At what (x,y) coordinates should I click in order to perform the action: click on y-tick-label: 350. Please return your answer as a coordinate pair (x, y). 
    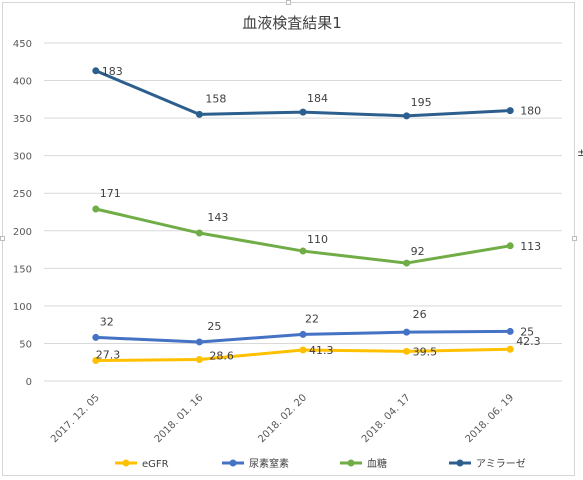
    Looking at the image, I should click on (22, 119).